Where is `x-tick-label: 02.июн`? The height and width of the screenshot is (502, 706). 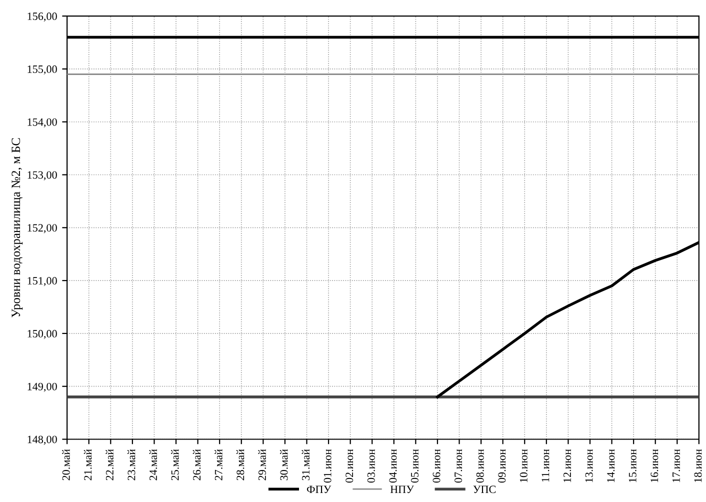 x-tick-label: 02.июн is located at coordinates (350, 466).